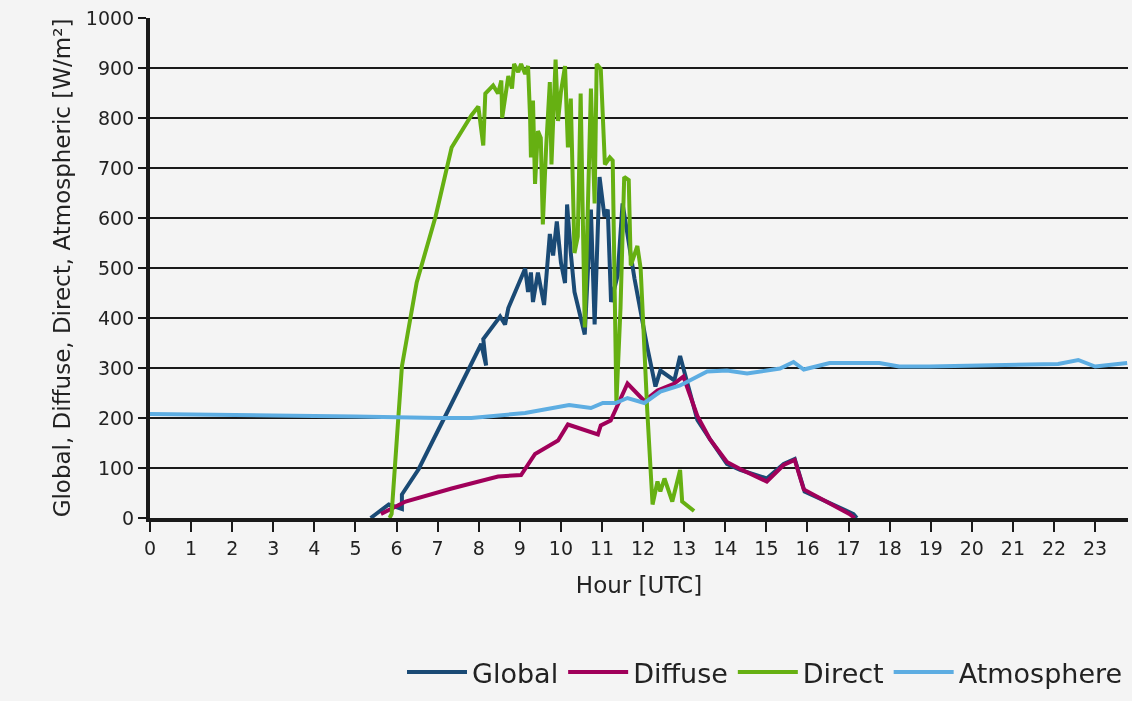 The height and width of the screenshot is (701, 1132). What do you see at coordinates (273, 547) in the screenshot?
I see `x-tick-label: 3` at bounding box center [273, 547].